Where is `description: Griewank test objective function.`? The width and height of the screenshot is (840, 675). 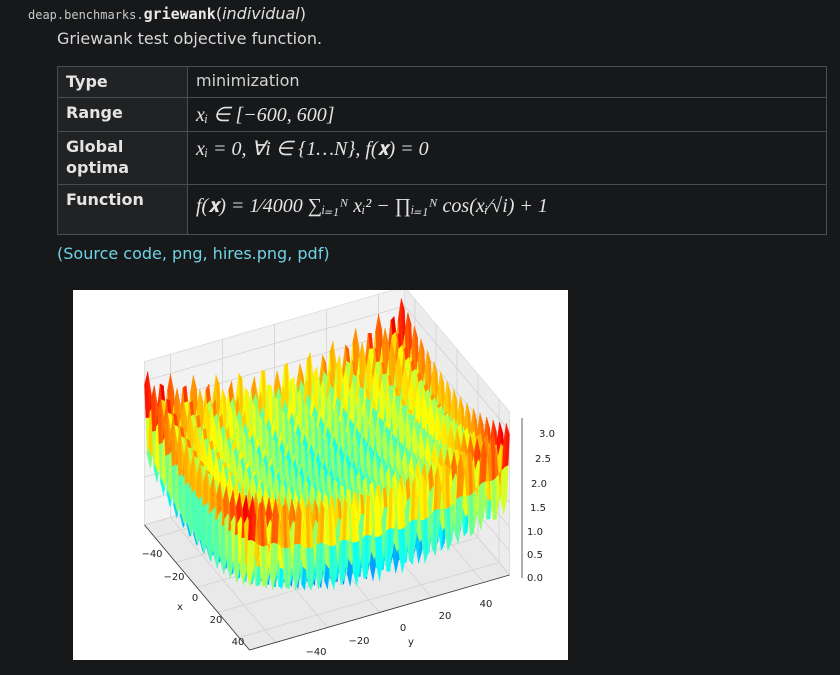
description: Griewank test objective function. is located at coordinates (190, 38).